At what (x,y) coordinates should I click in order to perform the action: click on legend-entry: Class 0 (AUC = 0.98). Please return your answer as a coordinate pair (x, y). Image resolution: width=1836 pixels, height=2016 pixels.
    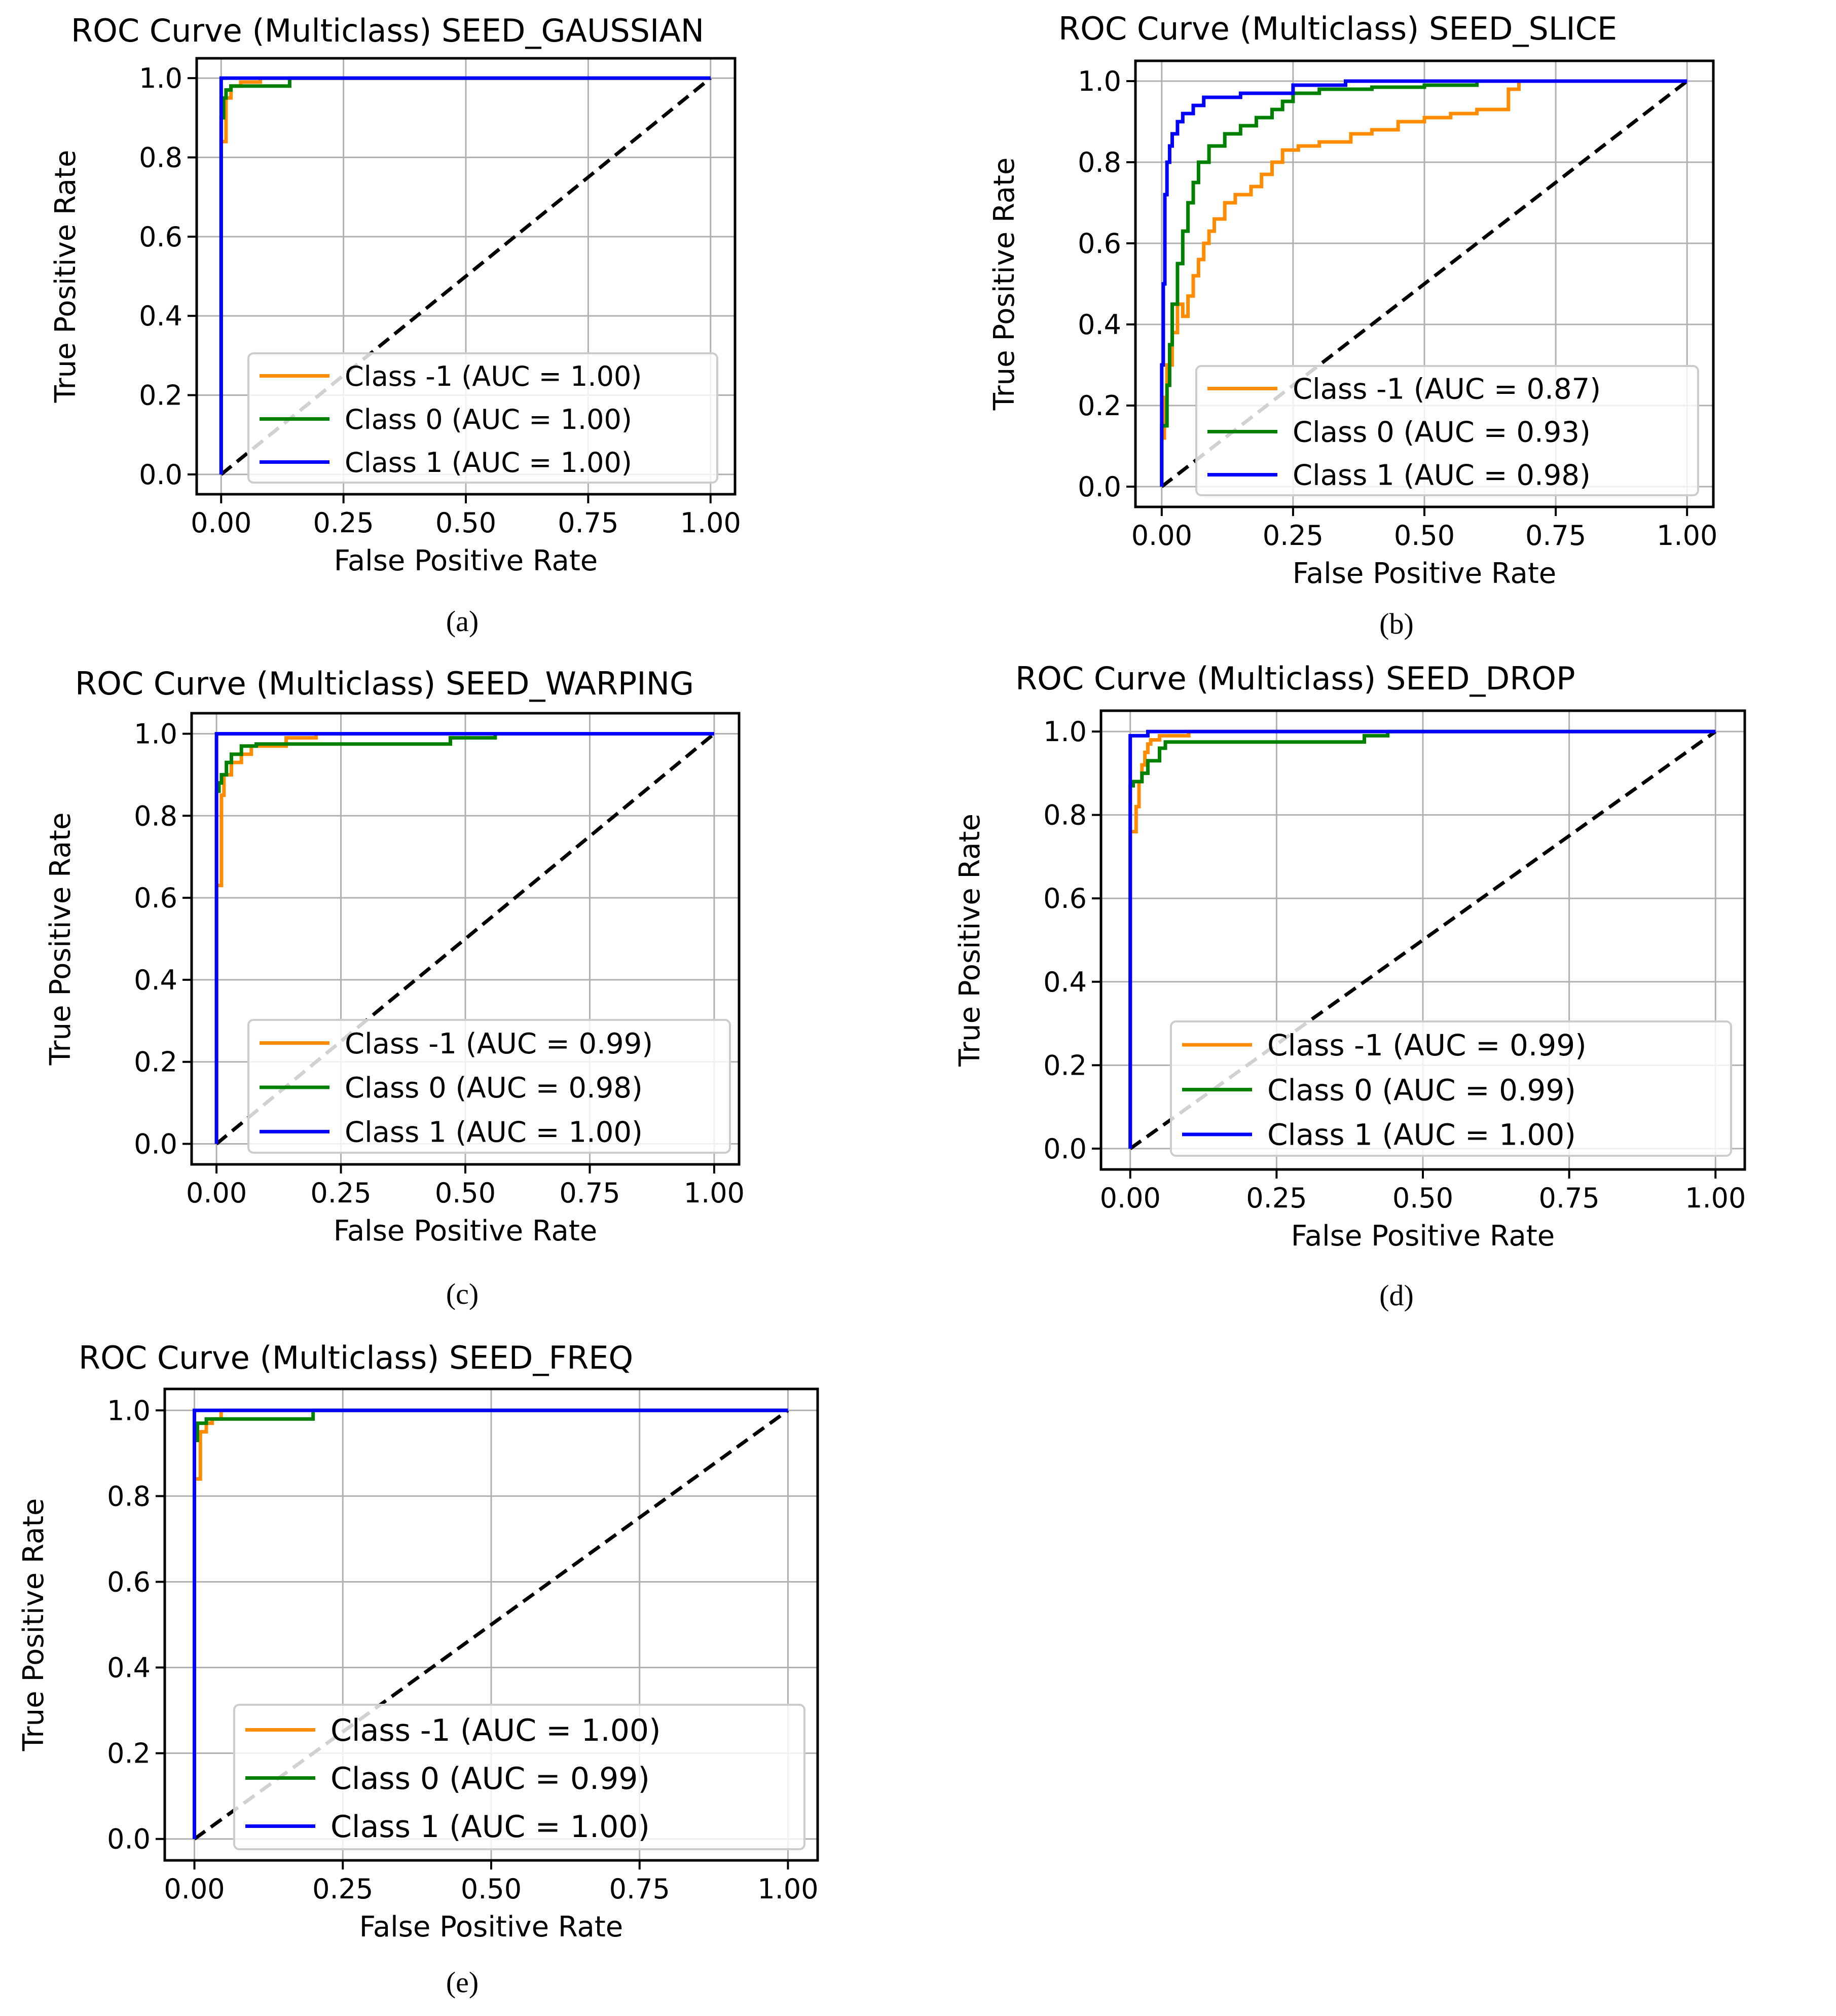
    Looking at the image, I should click on (494, 1088).